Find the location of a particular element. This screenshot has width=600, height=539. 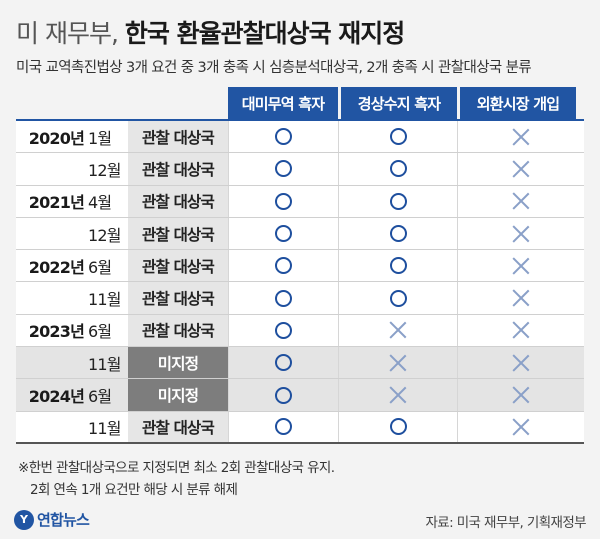

yonhap-logo-icon: Y is located at coordinates (24, 519).